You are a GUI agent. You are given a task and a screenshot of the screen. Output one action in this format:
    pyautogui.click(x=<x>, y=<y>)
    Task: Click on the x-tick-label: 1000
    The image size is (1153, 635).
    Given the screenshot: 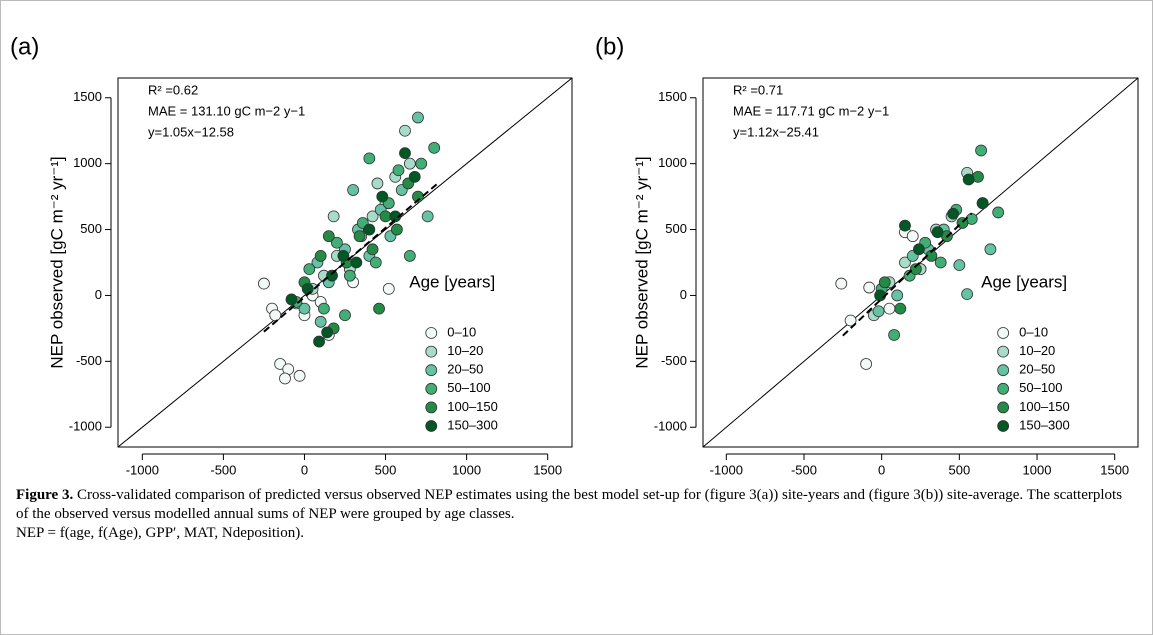 What is the action you would take?
    pyautogui.click(x=466, y=469)
    